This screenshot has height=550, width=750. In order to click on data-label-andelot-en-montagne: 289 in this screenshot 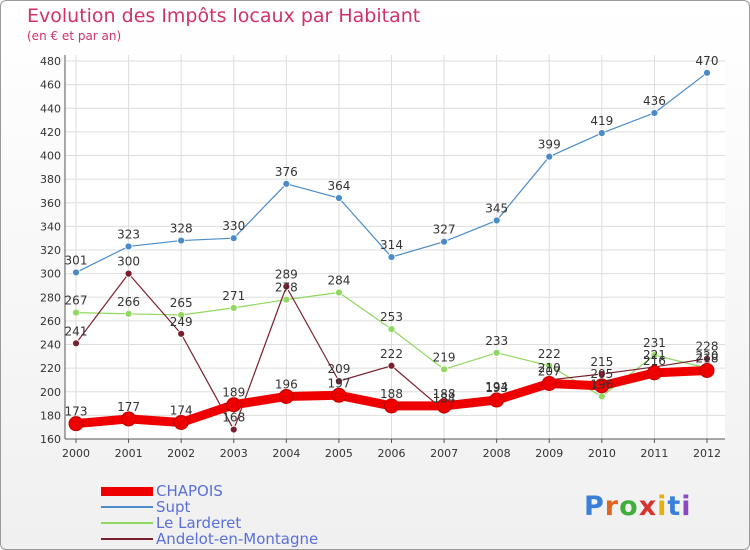, I will do `click(286, 275)`.